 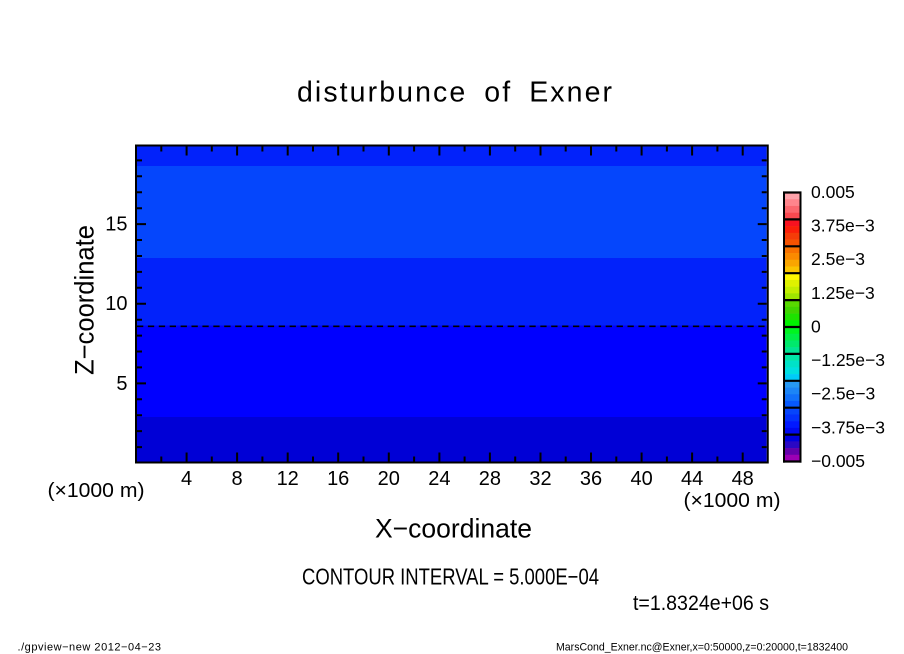 I want to click on svg-text: 20, so click(x=389, y=479).